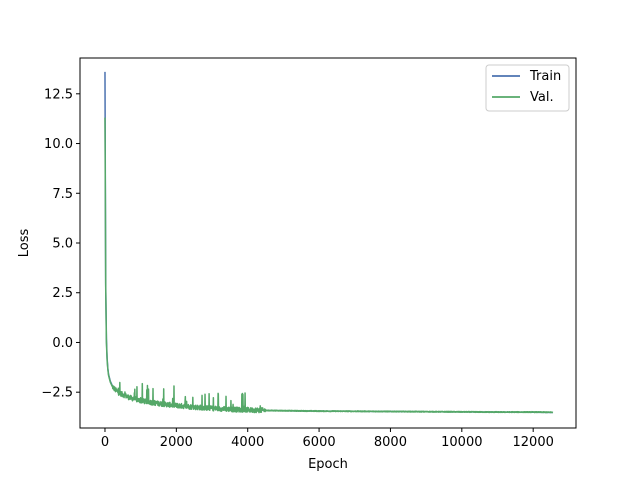  I want to click on x-tick-label: 12000, so click(533, 442).